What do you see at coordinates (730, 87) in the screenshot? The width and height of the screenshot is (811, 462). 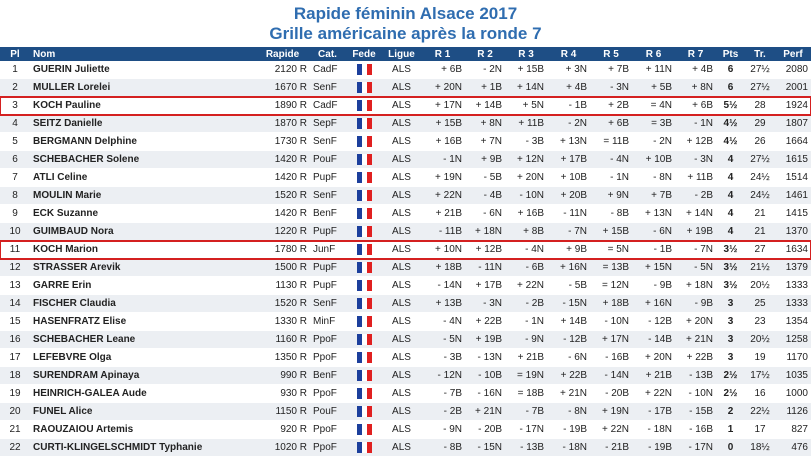 I see `table-cell: 6` at bounding box center [730, 87].